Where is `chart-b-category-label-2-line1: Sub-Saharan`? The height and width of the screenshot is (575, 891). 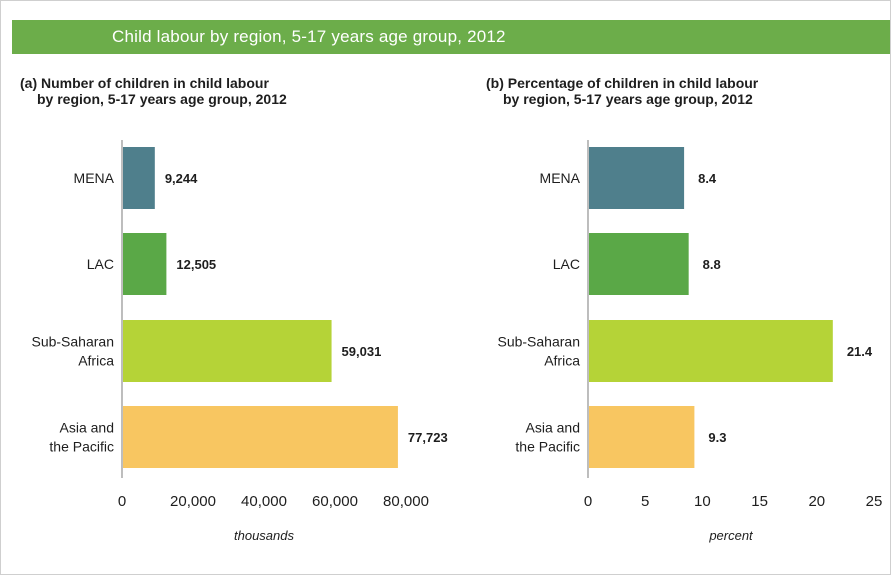
chart-b-category-label-2-line1: Sub-Saharan is located at coordinates (538, 342).